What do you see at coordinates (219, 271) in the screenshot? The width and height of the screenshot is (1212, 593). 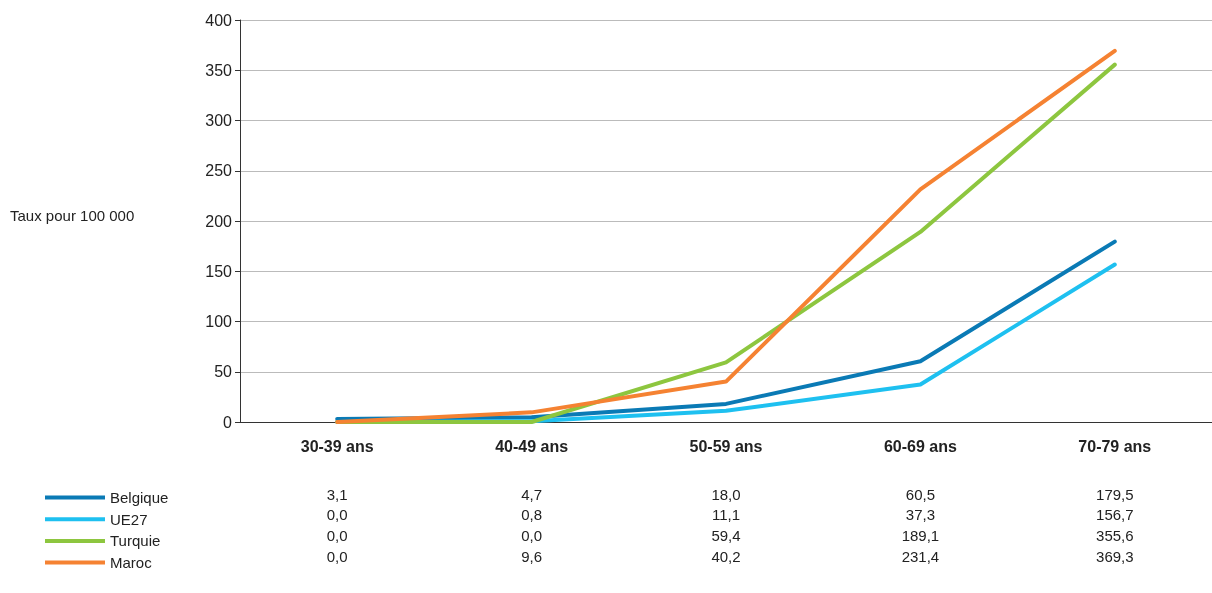 I see `y-tick-label: 150` at bounding box center [219, 271].